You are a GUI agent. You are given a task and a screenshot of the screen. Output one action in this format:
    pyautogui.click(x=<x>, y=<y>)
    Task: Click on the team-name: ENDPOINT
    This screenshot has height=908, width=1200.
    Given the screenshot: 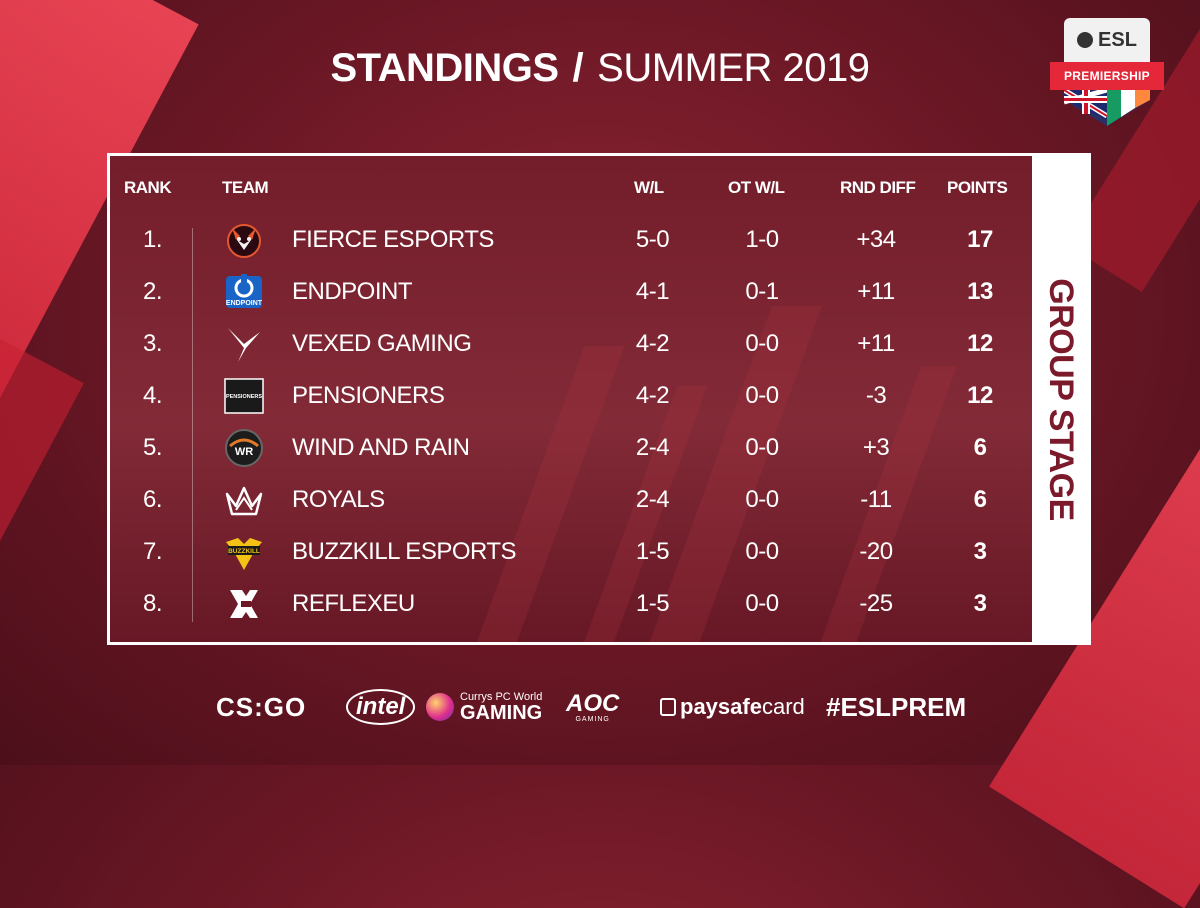 What is the action you would take?
    pyautogui.click(x=352, y=291)
    